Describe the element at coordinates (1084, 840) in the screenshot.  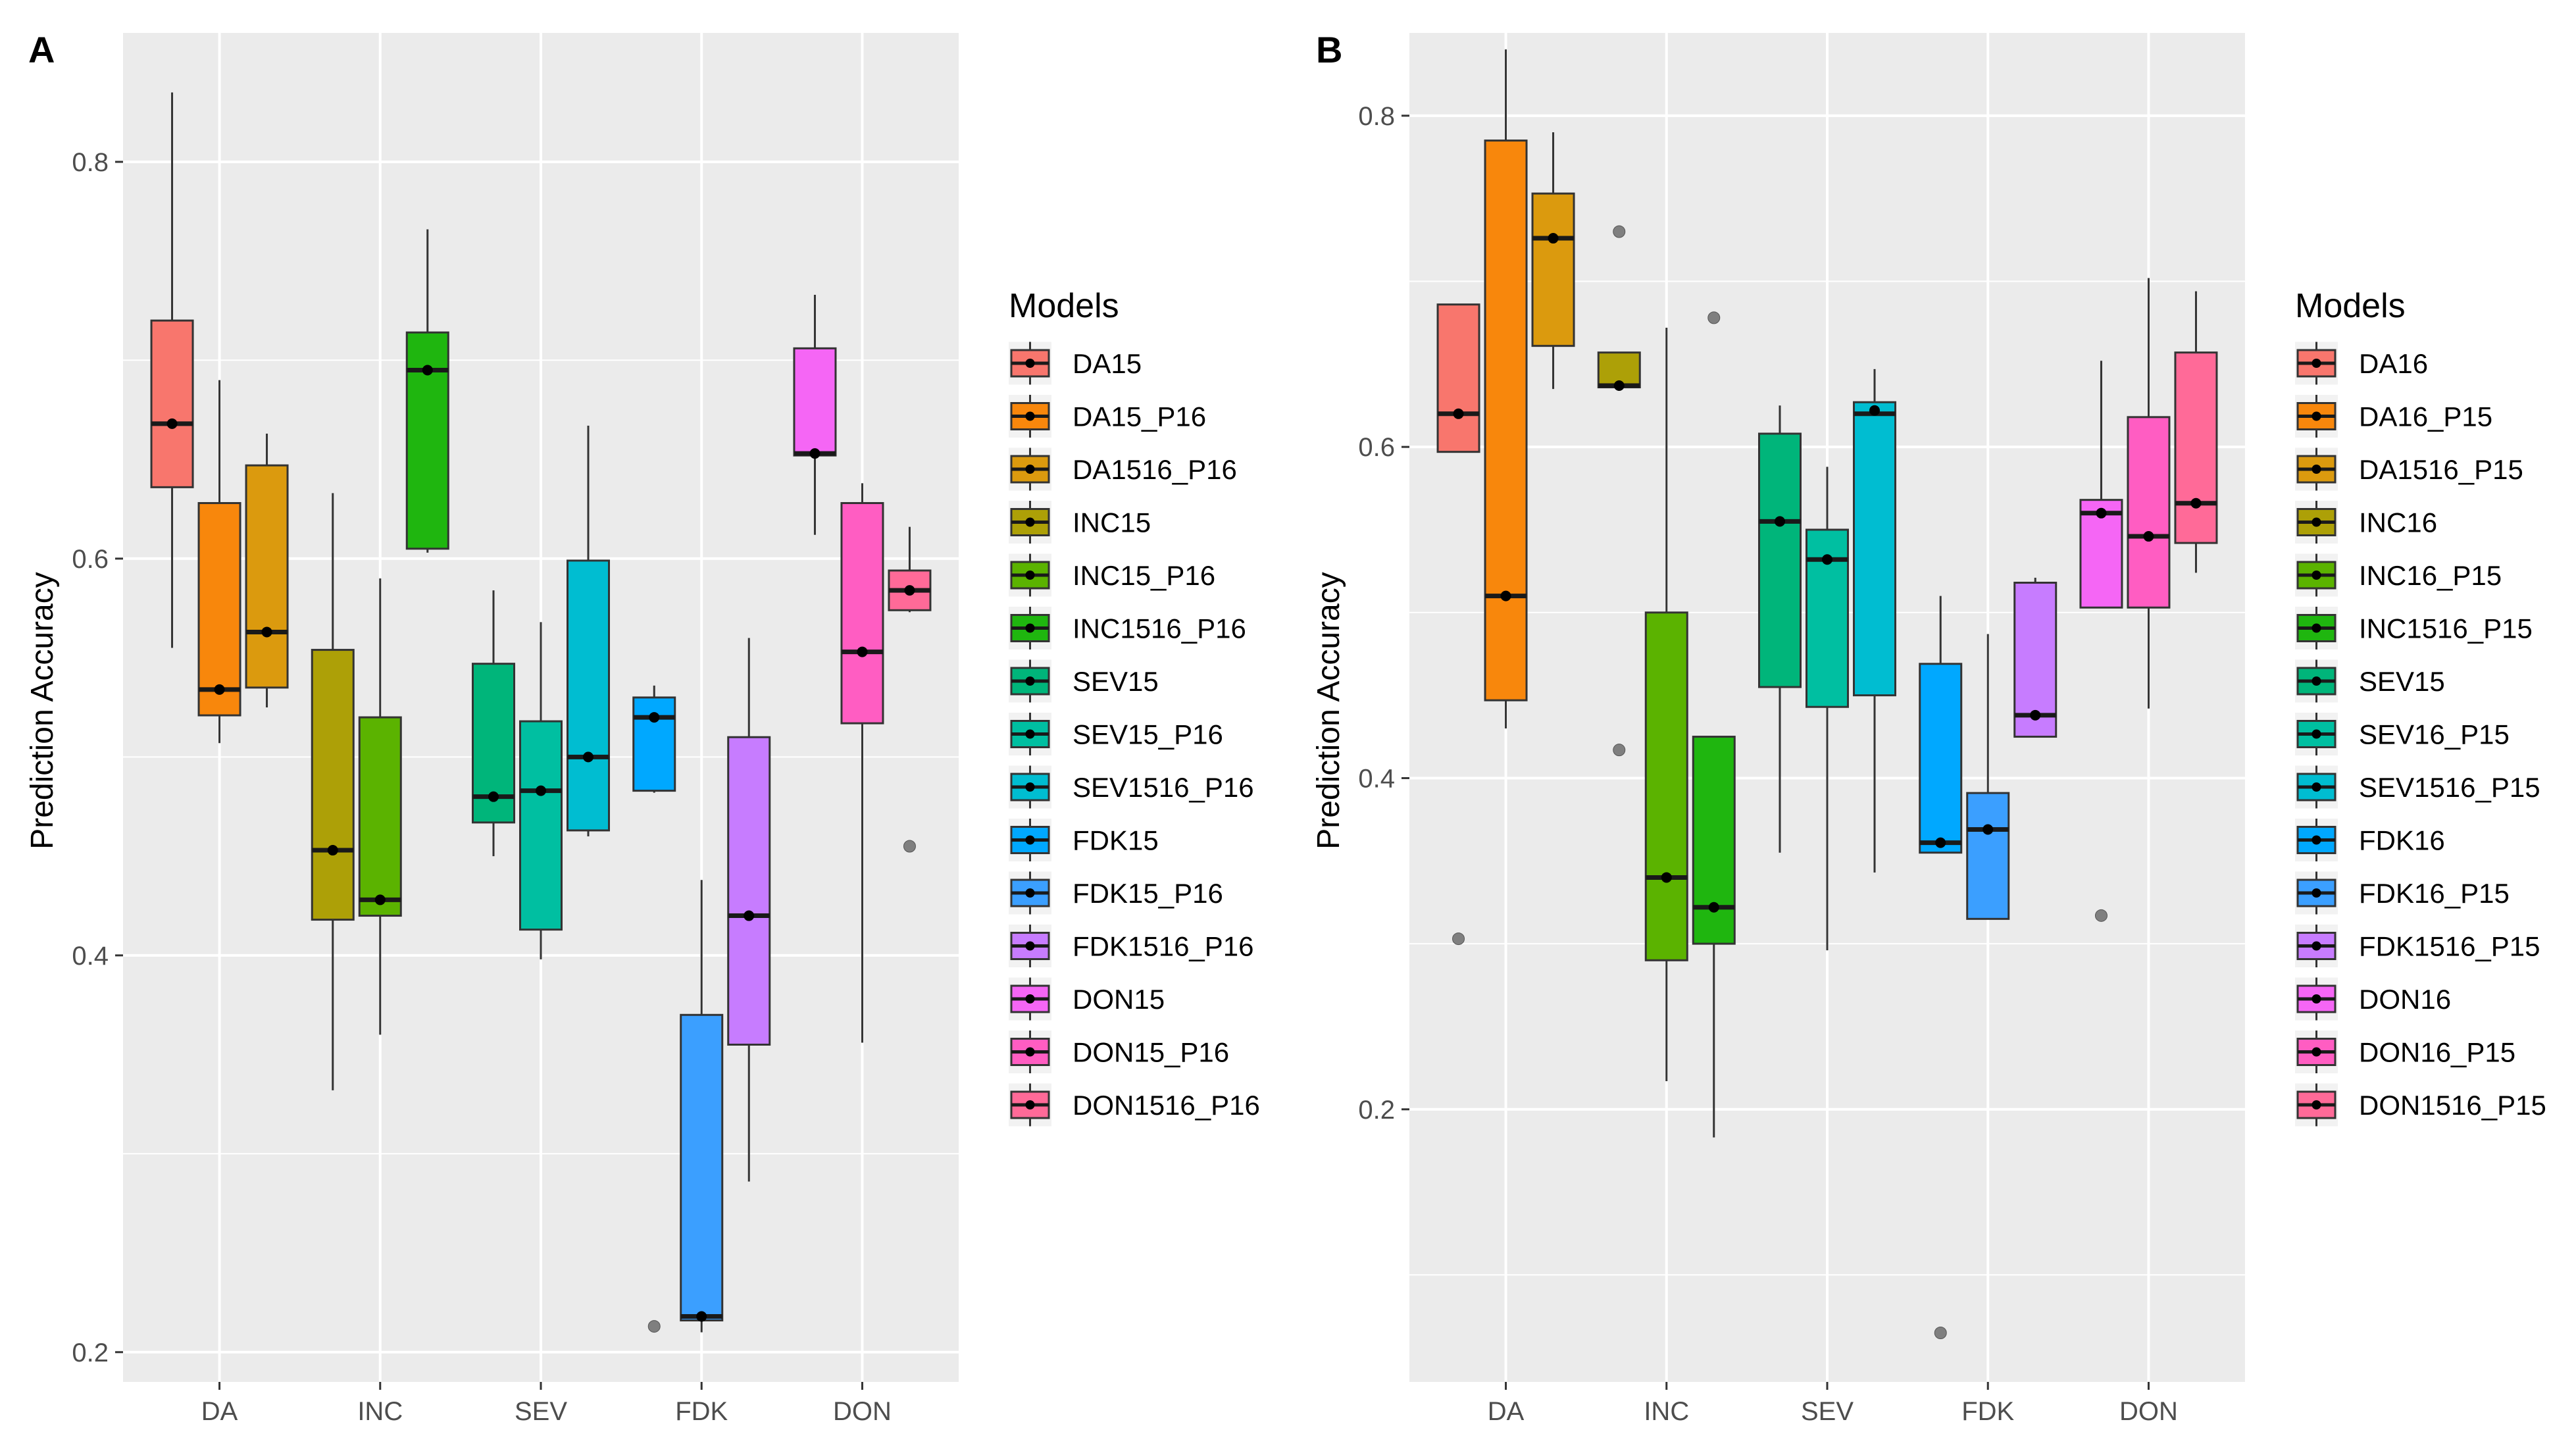
I see `legend-item-fdk15: FDK15` at that location.